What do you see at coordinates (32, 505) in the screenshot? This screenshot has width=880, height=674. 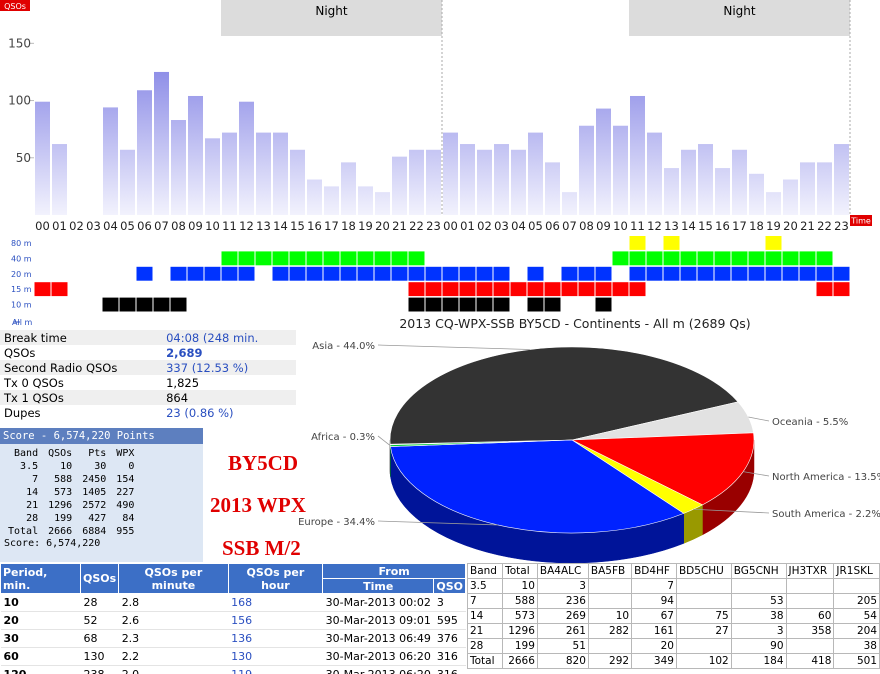 I see `score-cell: 21` at bounding box center [32, 505].